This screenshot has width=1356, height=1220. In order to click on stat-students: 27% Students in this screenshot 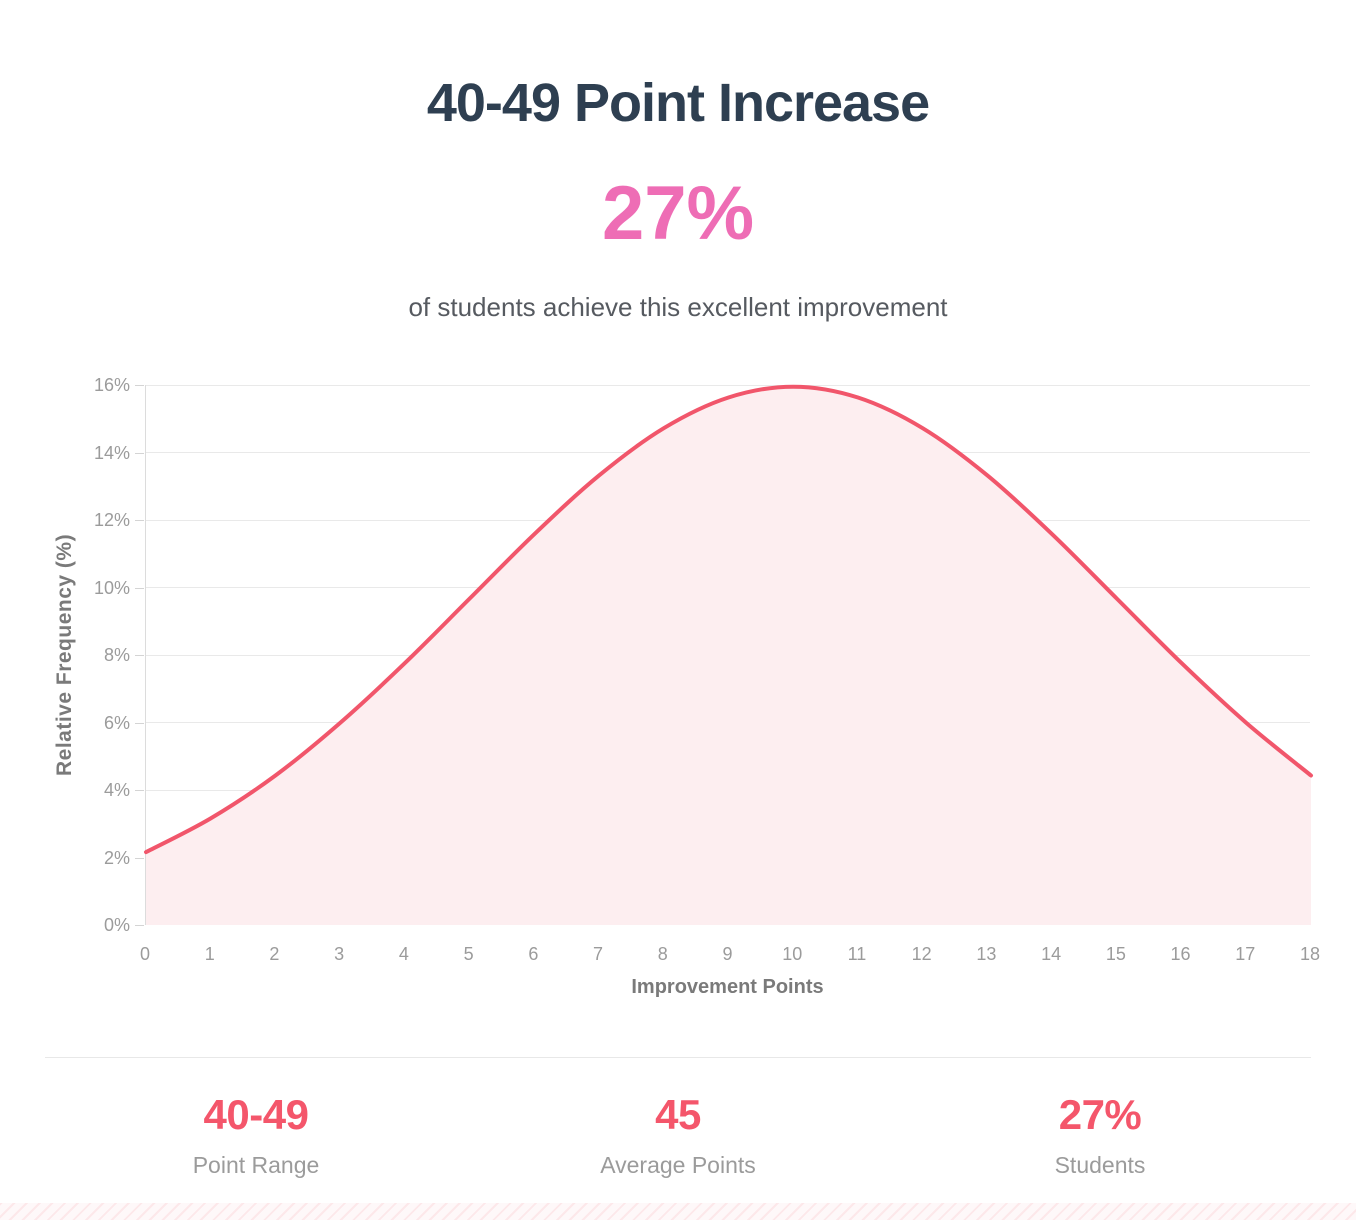, I will do `click(1100, 1135)`.